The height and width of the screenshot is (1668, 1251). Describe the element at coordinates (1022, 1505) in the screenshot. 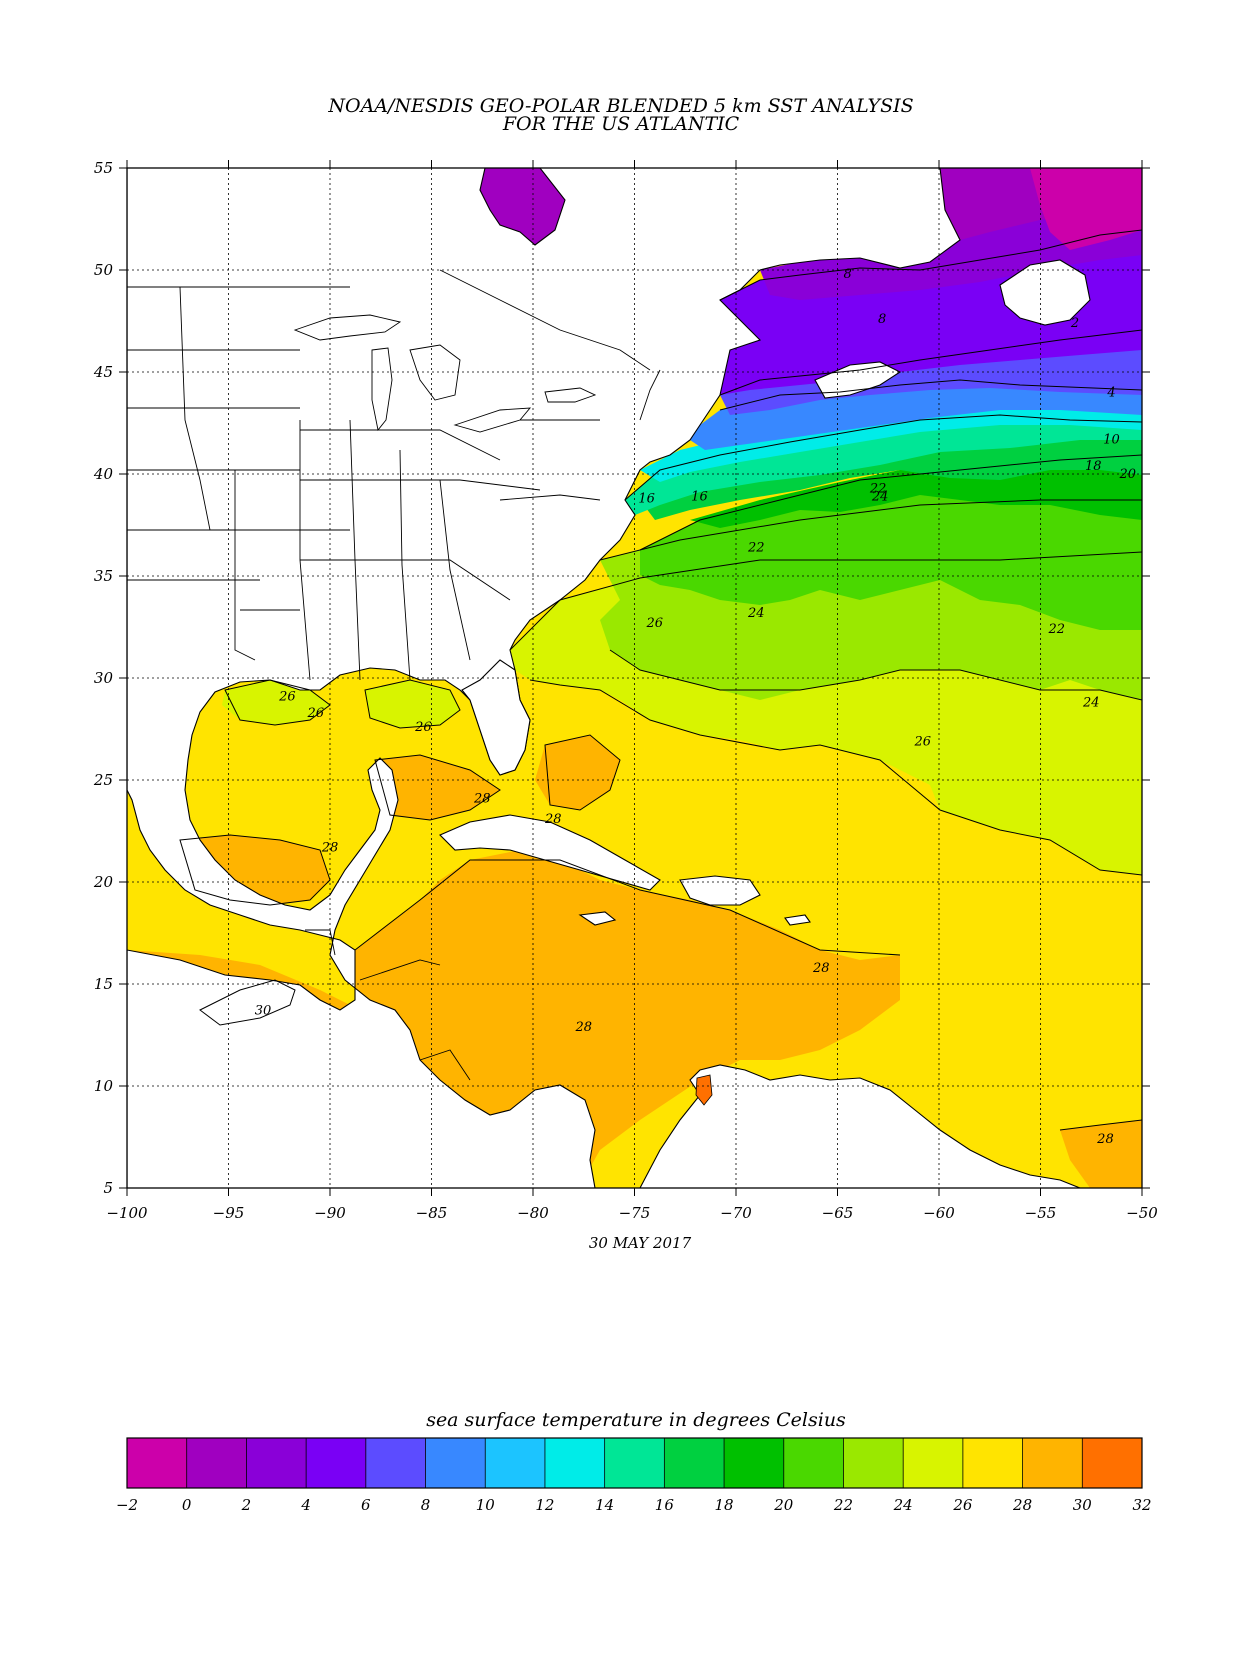

I see `colorbar-label: 28` at that location.